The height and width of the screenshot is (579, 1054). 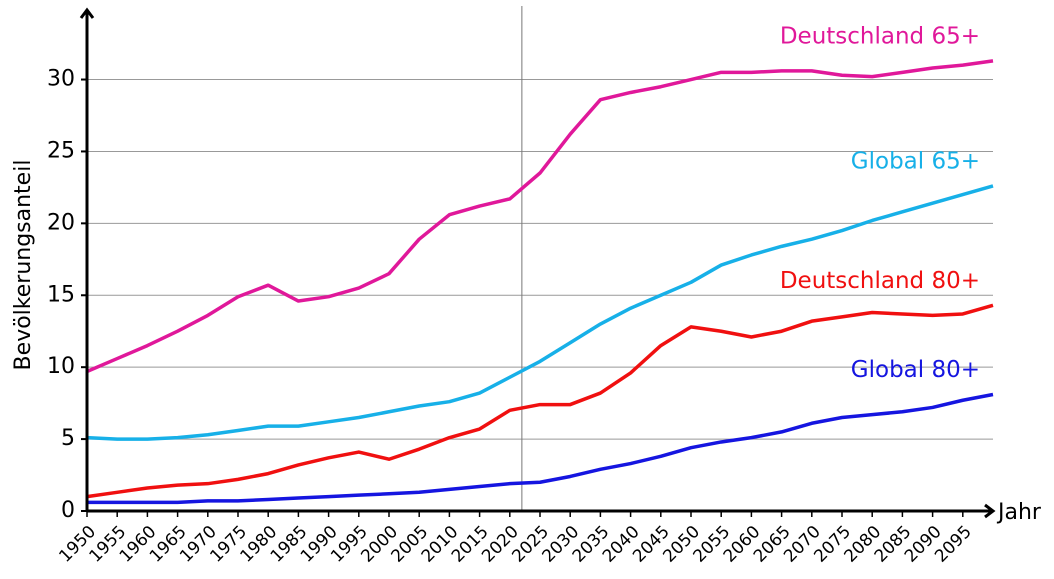 What do you see at coordinates (61, 366) in the screenshot?
I see `y-tick-label: 10` at bounding box center [61, 366].